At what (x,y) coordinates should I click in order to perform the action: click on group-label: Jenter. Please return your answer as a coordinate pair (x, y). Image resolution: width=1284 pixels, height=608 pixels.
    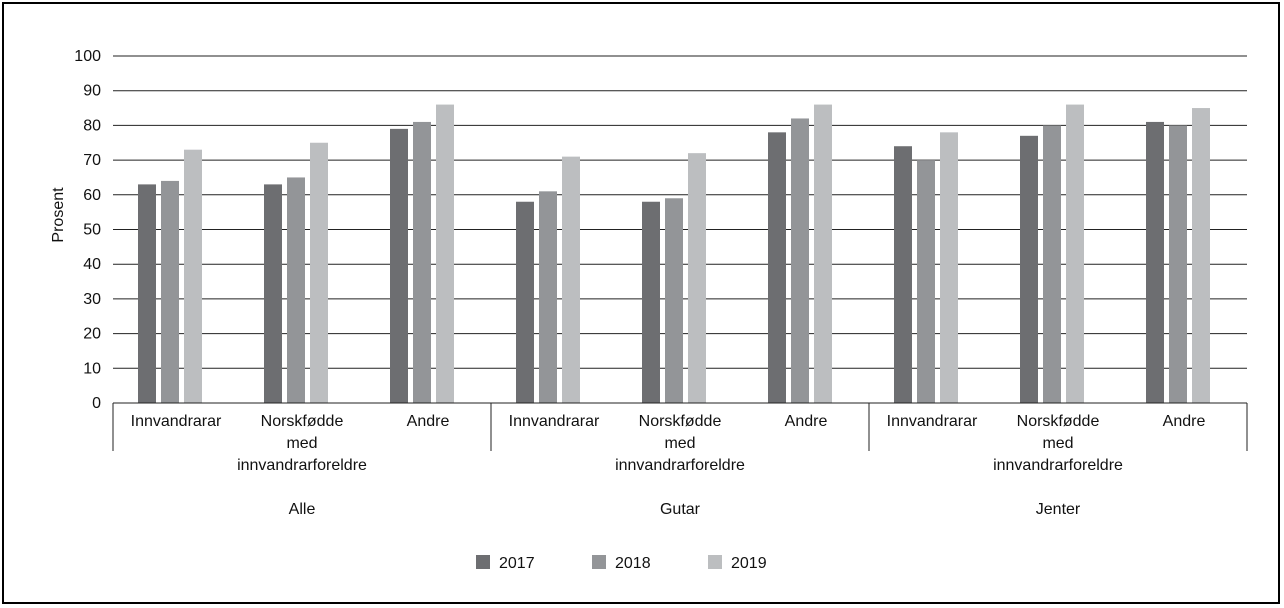
    Looking at the image, I should click on (1058, 509).